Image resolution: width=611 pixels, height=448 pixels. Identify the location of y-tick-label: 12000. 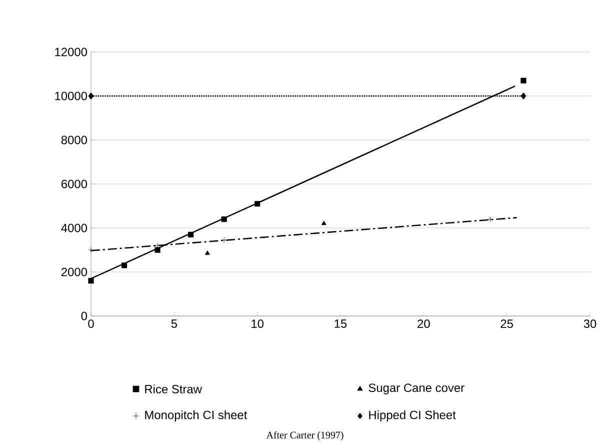
(71, 52).